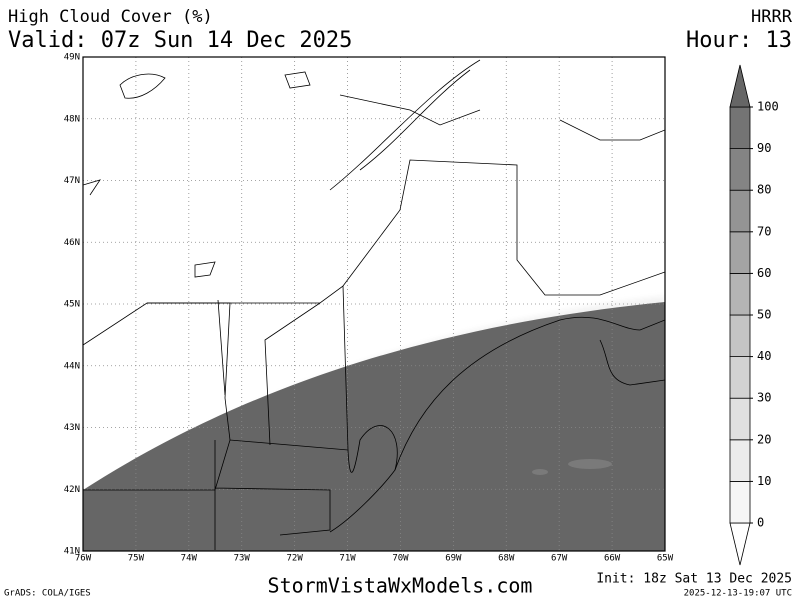 This screenshot has width=800, height=600. I want to click on colorbar-label: 20, so click(764, 439).